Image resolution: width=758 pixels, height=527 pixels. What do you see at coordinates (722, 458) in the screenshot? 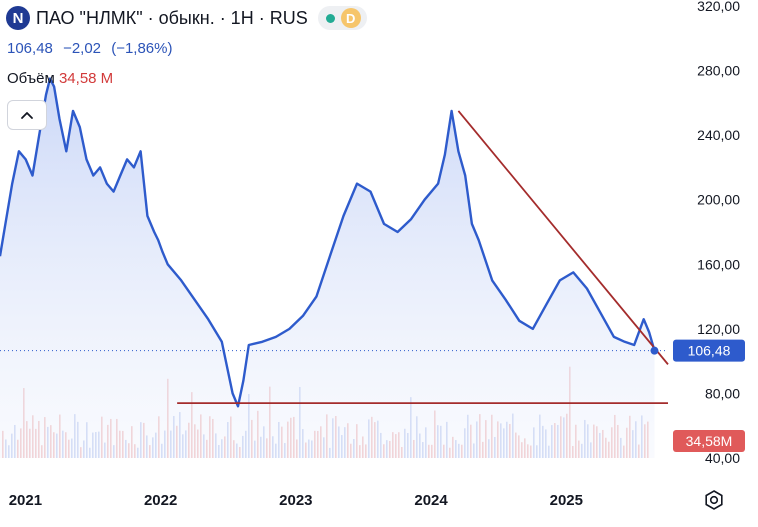
I see `y-tick-label: 40,00` at bounding box center [722, 458].